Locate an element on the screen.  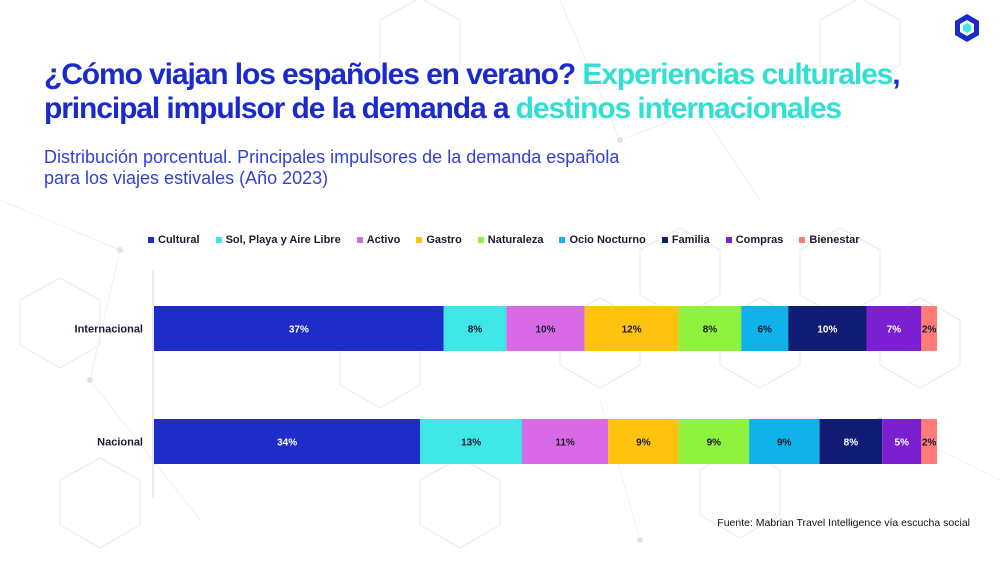
data-label: 6% is located at coordinates (765, 330).